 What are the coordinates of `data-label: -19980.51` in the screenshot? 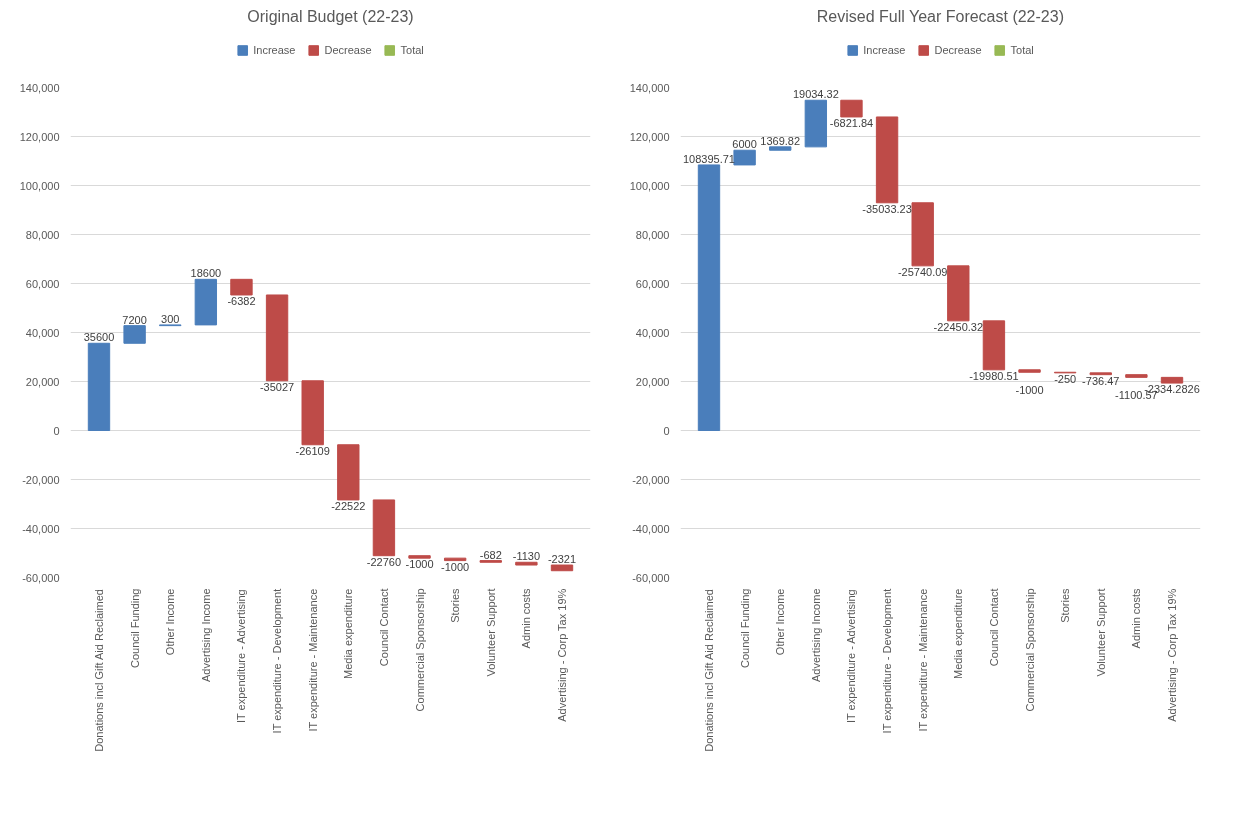 It's located at (994, 375).